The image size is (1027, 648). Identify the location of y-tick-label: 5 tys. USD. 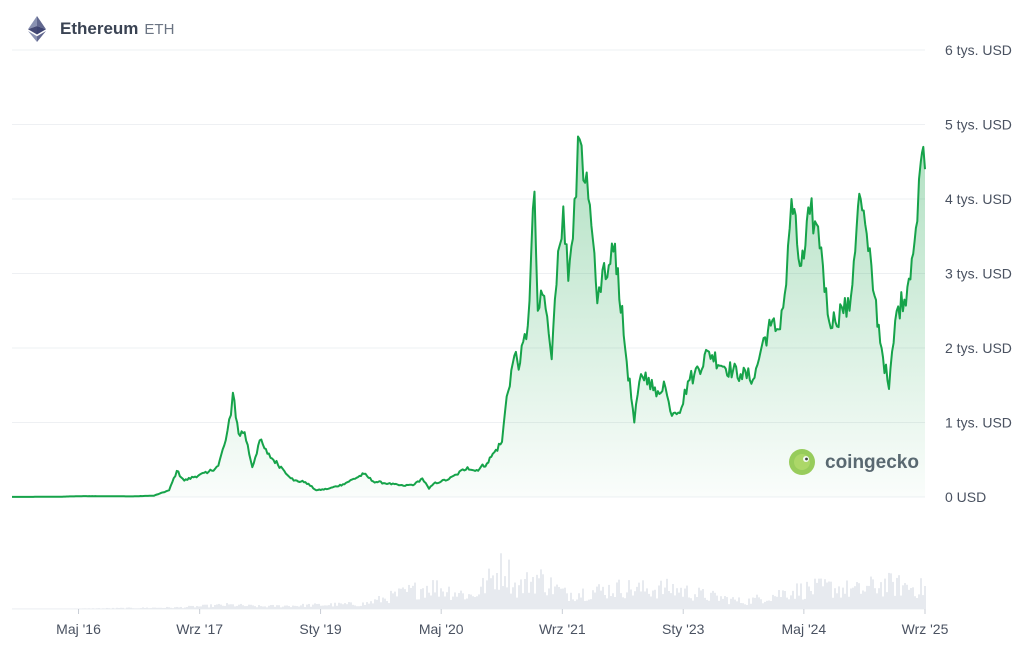
(978, 125).